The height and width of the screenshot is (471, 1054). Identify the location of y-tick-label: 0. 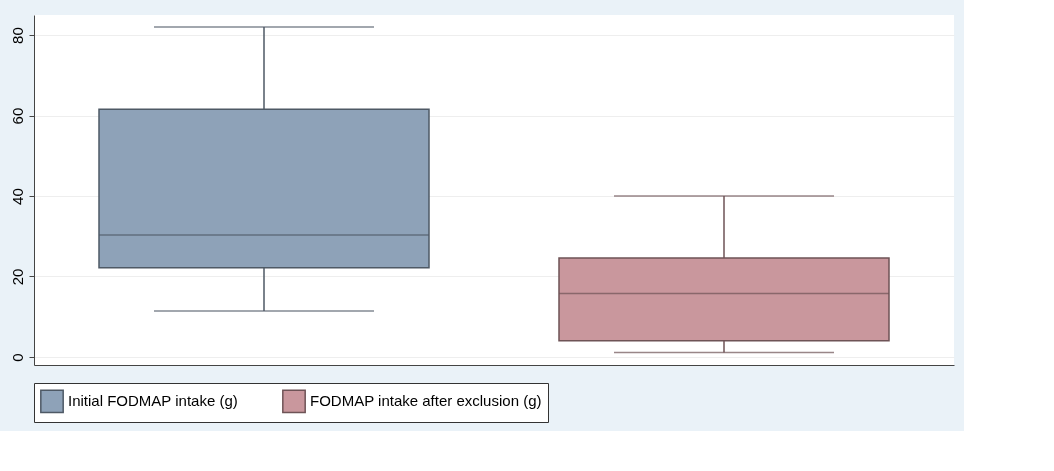
(17, 357).